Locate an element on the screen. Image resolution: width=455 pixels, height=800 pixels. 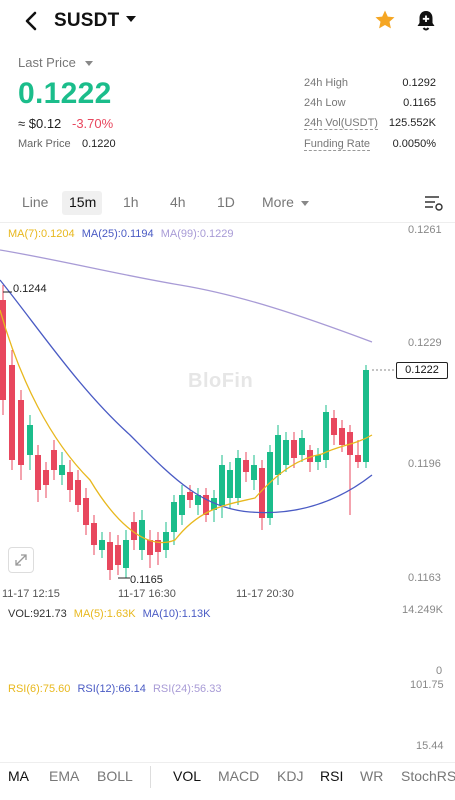
ma99-line is located at coordinates (186, 296).